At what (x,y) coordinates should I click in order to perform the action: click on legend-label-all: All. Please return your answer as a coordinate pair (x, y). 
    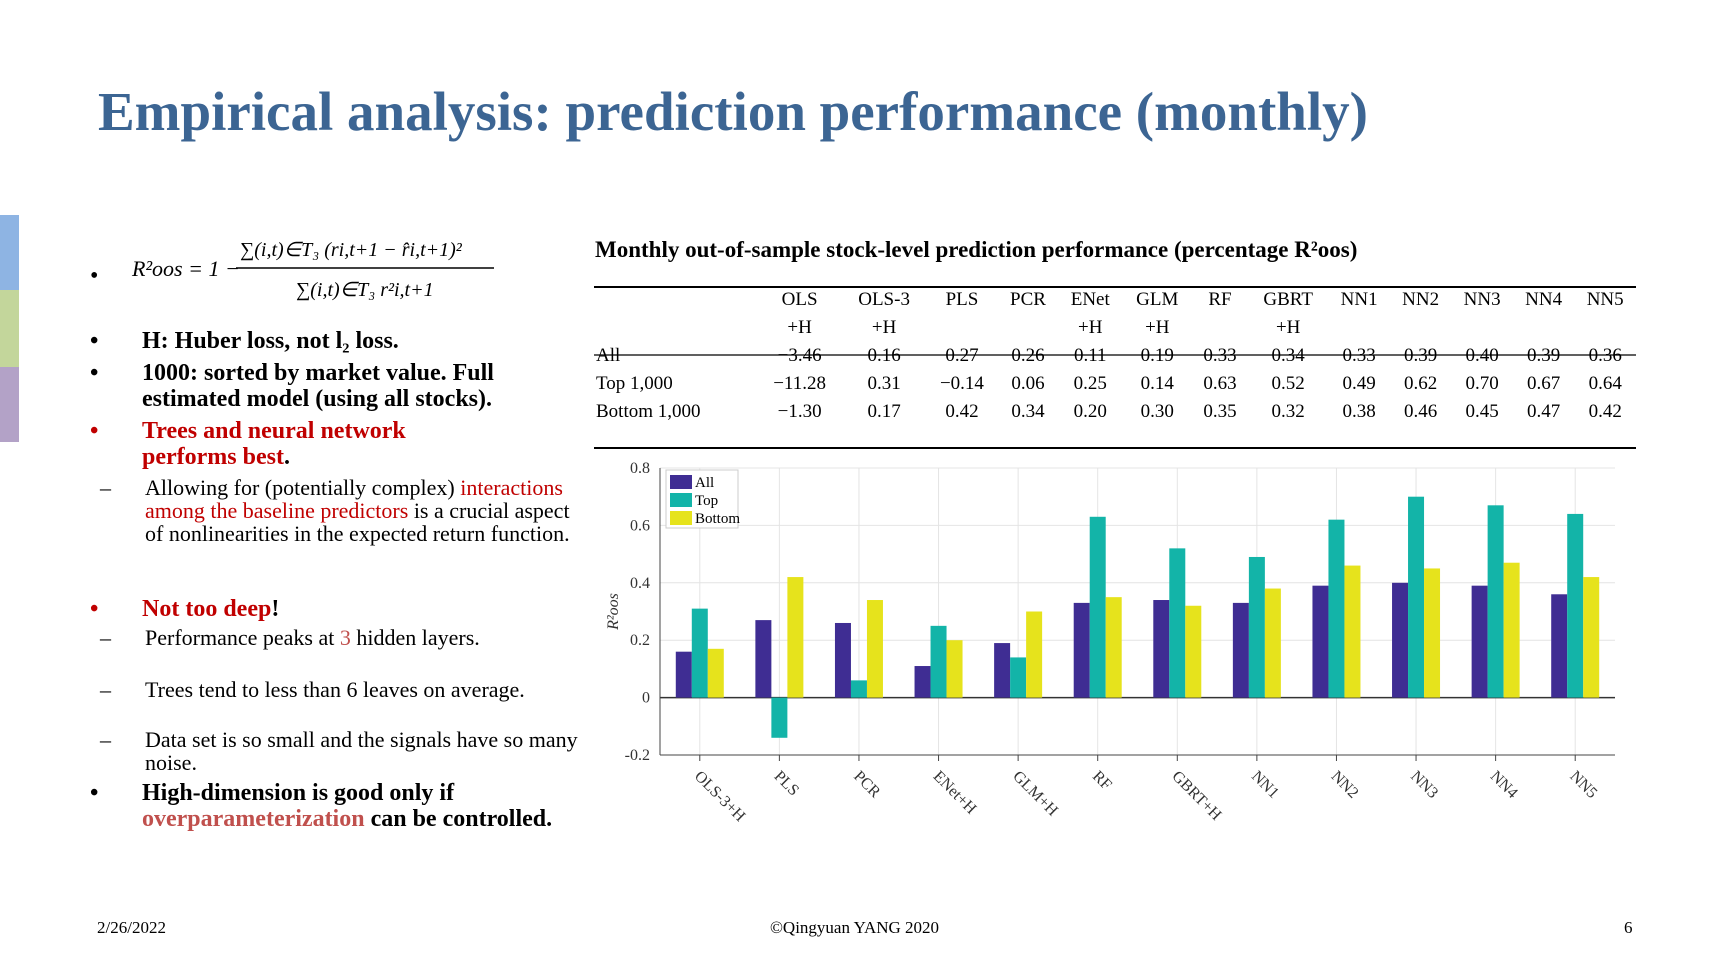
    Looking at the image, I should click on (704, 483).